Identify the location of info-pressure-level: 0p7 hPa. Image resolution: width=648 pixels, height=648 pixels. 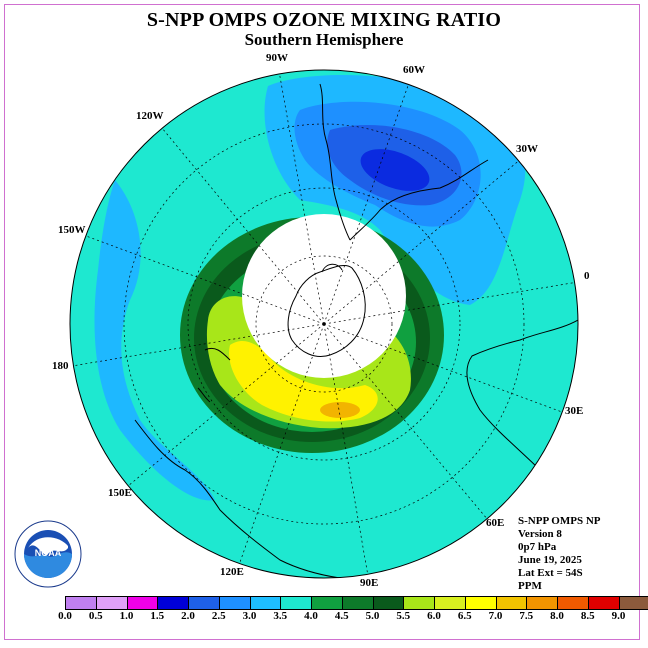
(537, 547).